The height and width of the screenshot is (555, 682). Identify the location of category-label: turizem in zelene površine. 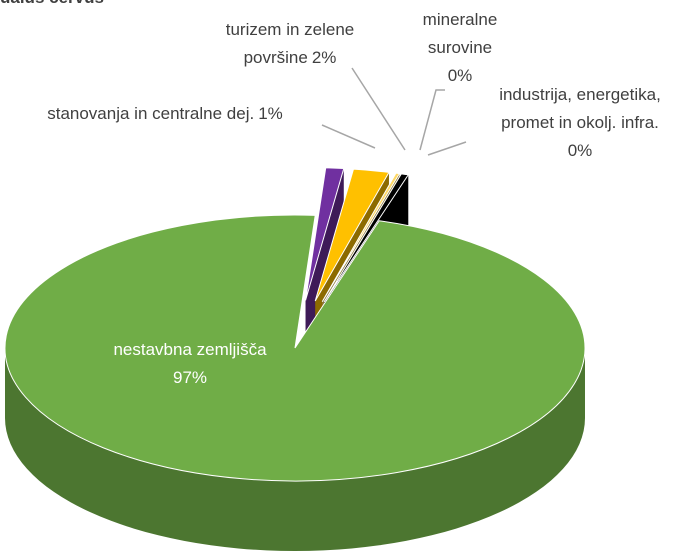
(290, 43).